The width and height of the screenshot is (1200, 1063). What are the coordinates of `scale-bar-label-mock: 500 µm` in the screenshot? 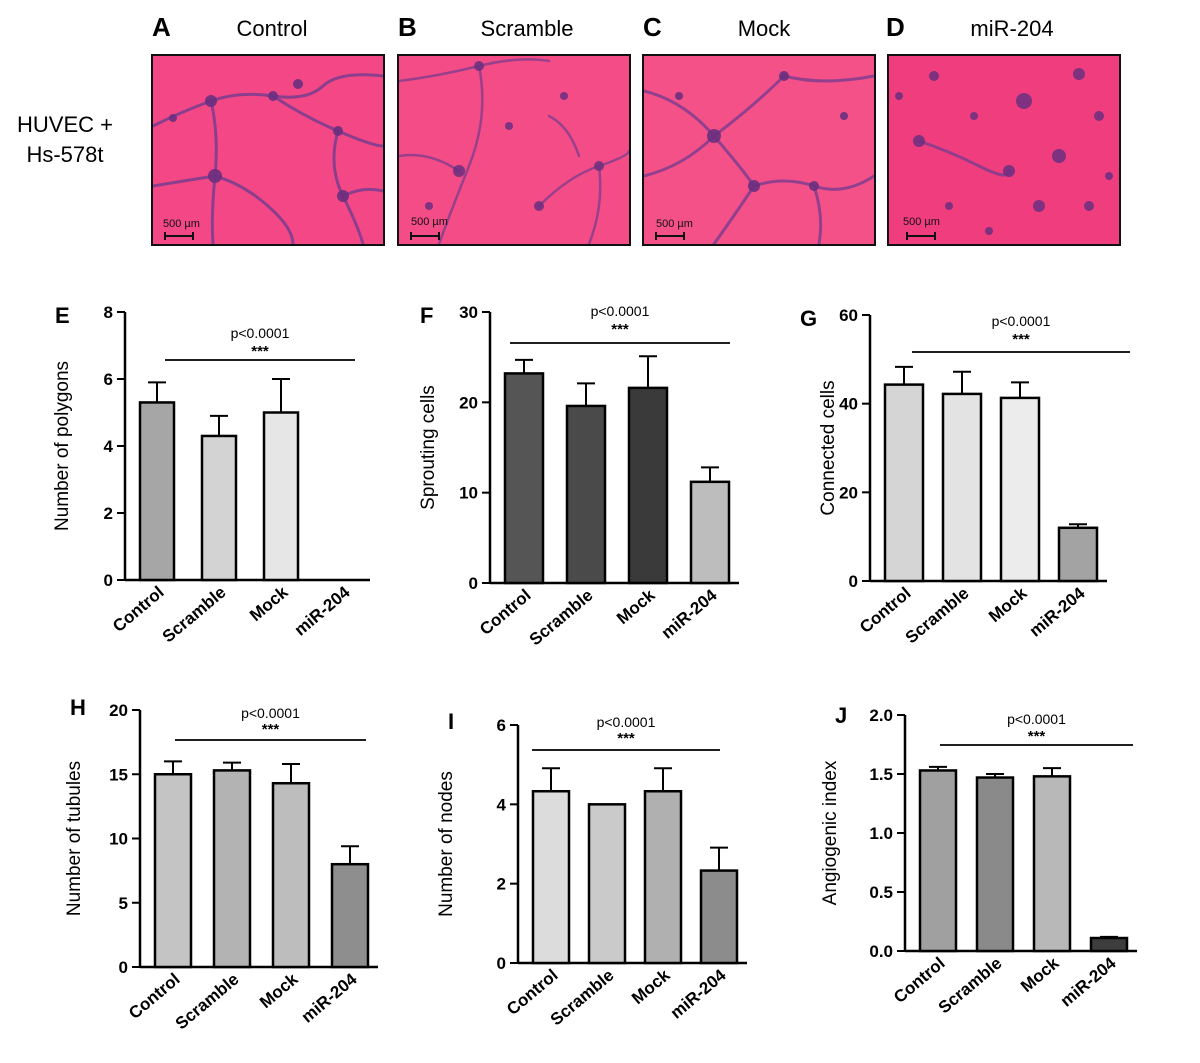 It's located at (674, 224).